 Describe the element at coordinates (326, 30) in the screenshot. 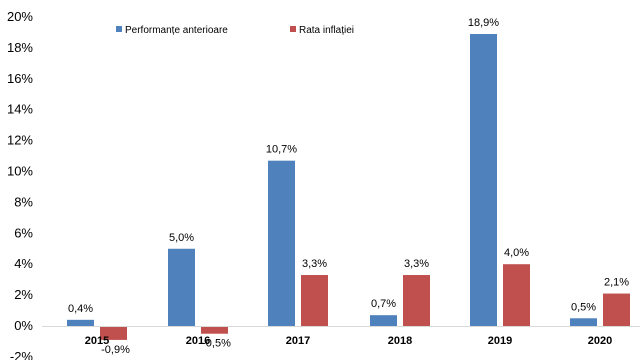

I see `legend-label: Rata inflației` at that location.